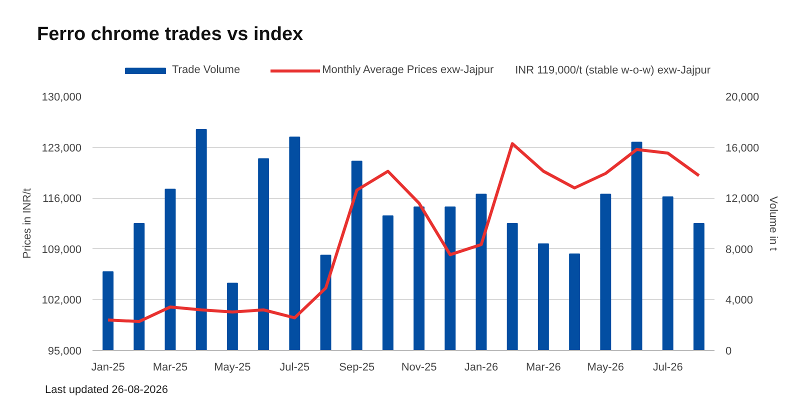  Describe the element at coordinates (613, 70) in the screenshot. I see `text: INR 119,000/t (stable w-o-w) exw-Jajpur` at that location.